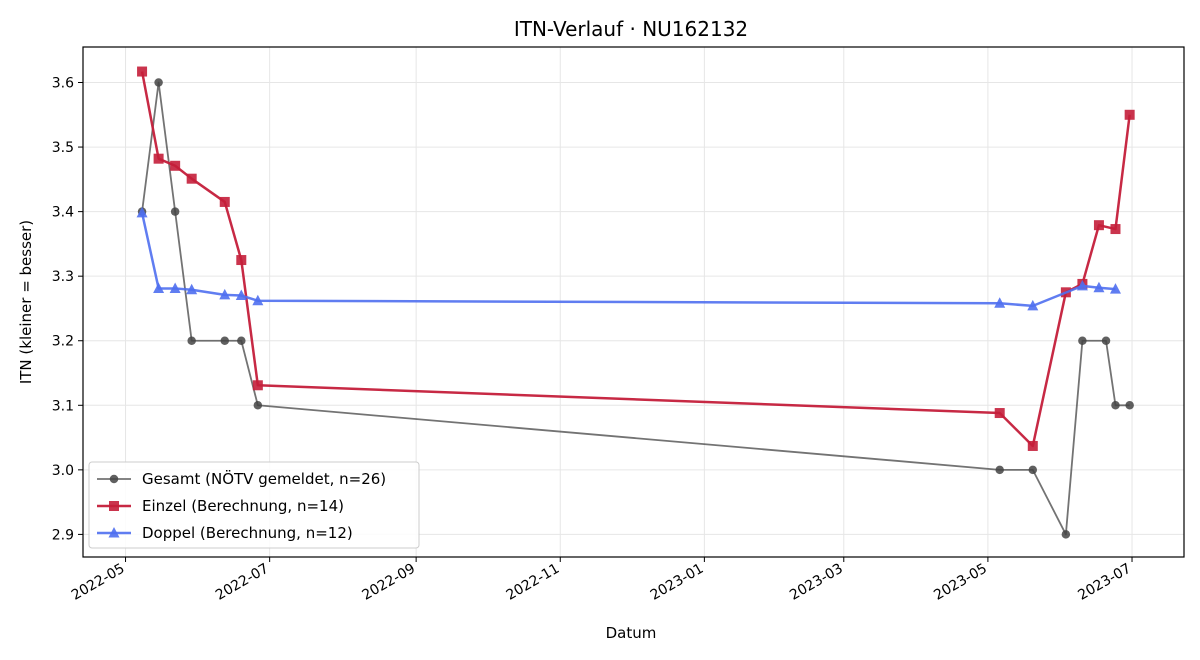 The image size is (1200, 660). I want to click on x-tick-label: 2022-07, so click(242, 582).